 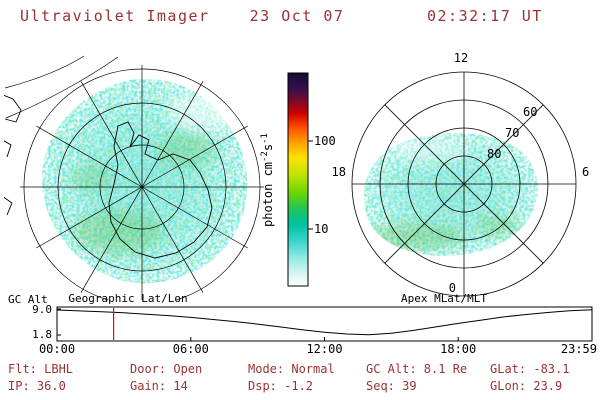 What do you see at coordinates (127, 298) in the screenshot?
I see `geographic-panel-title: Geographic Lat/Lon` at bounding box center [127, 298].